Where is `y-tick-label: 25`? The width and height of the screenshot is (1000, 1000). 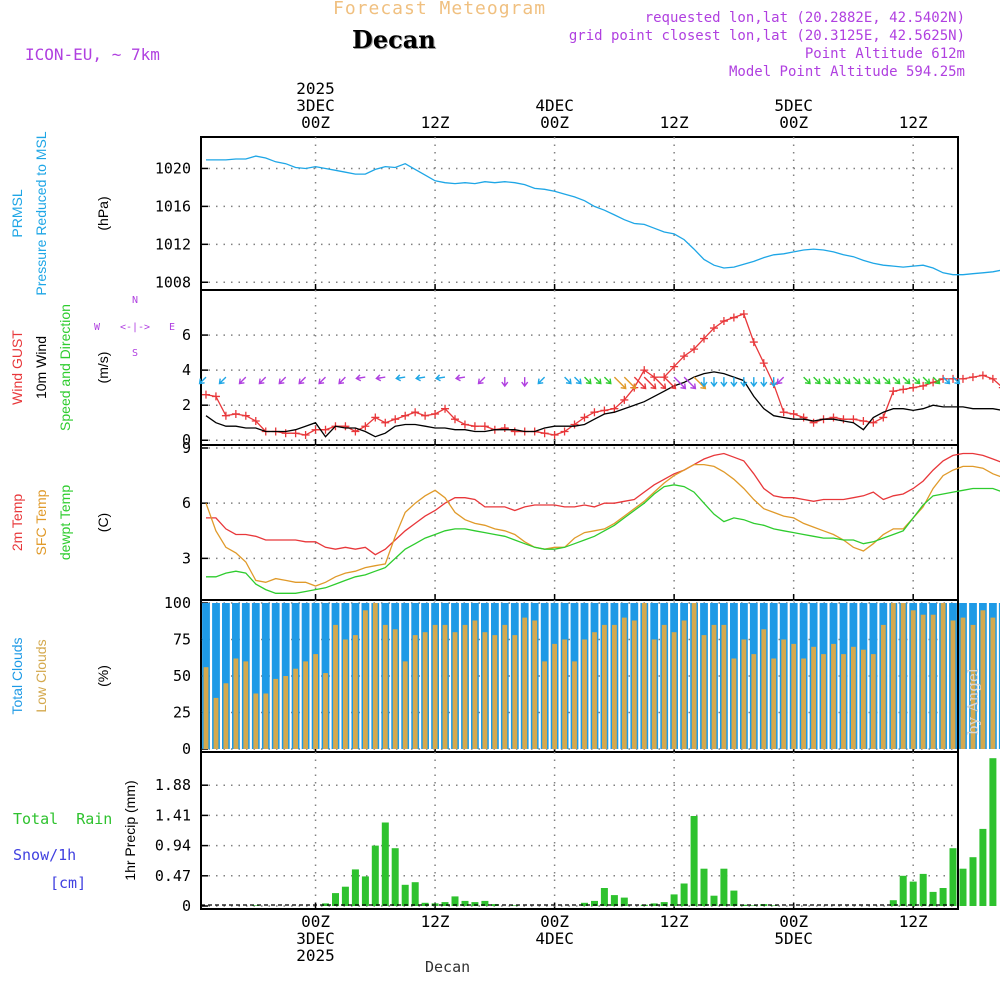
y-tick-label: 25 is located at coordinates (182, 713).